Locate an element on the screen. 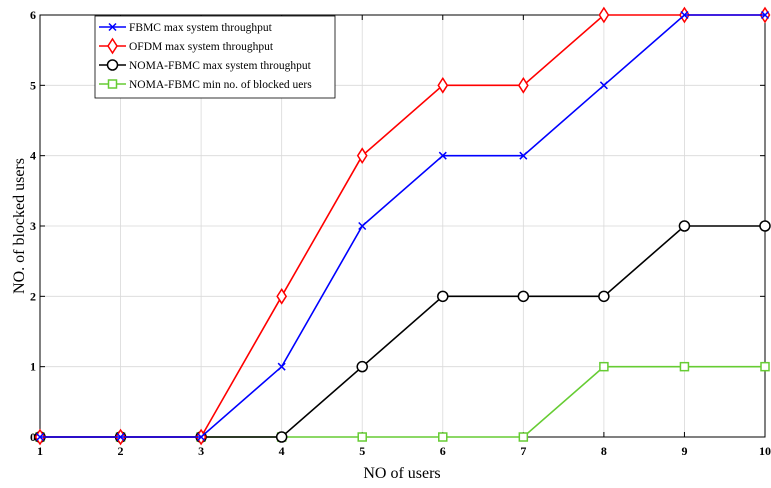  legend-entry-0: FBMC max system throughput is located at coordinates (186, 28).